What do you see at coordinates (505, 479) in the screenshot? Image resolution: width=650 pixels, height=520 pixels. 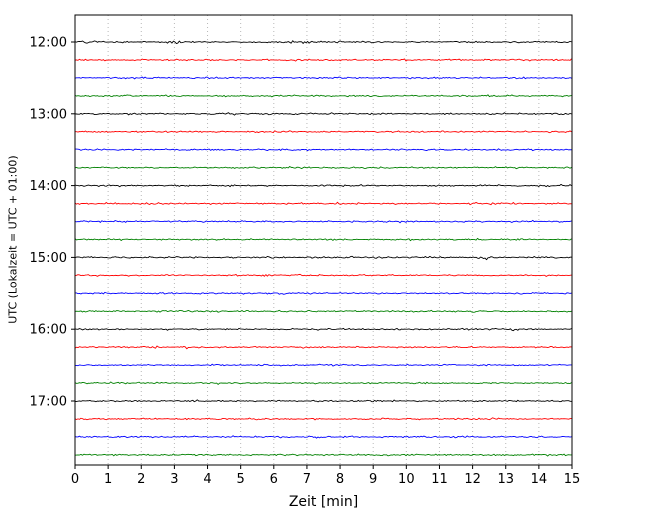 I see `x-tick-label: 13` at bounding box center [505, 479].